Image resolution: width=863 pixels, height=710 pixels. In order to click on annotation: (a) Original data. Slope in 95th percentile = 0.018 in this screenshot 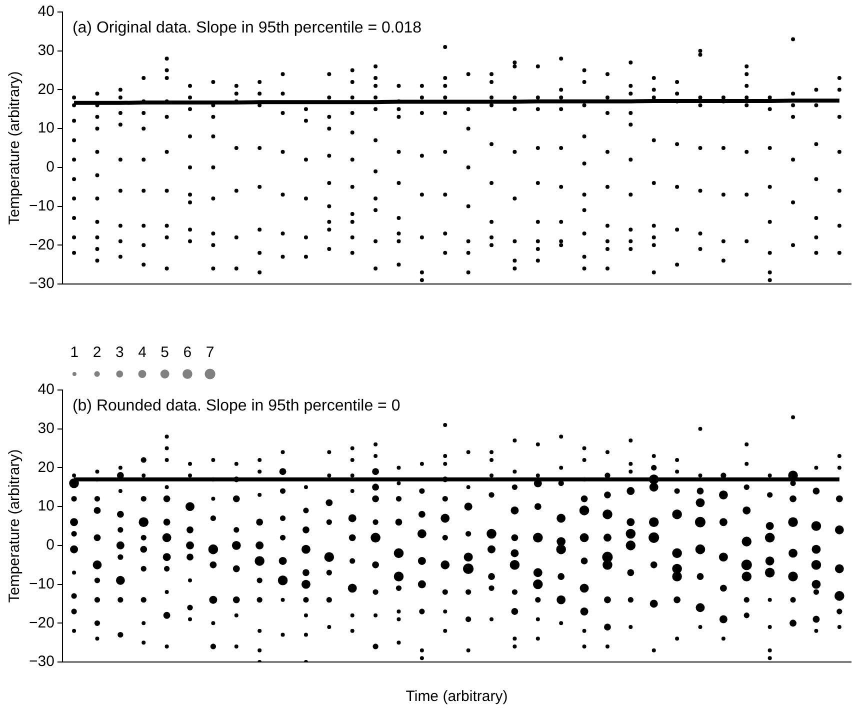, I will do `click(247, 27)`.